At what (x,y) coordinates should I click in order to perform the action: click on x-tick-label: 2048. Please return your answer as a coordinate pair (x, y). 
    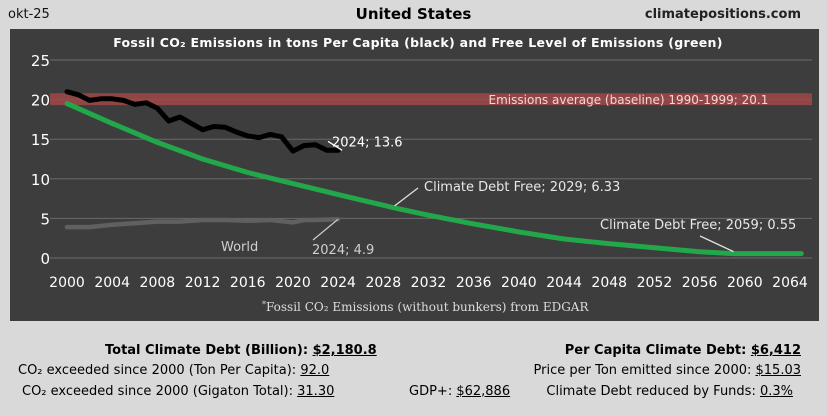
    Looking at the image, I should click on (609, 283).